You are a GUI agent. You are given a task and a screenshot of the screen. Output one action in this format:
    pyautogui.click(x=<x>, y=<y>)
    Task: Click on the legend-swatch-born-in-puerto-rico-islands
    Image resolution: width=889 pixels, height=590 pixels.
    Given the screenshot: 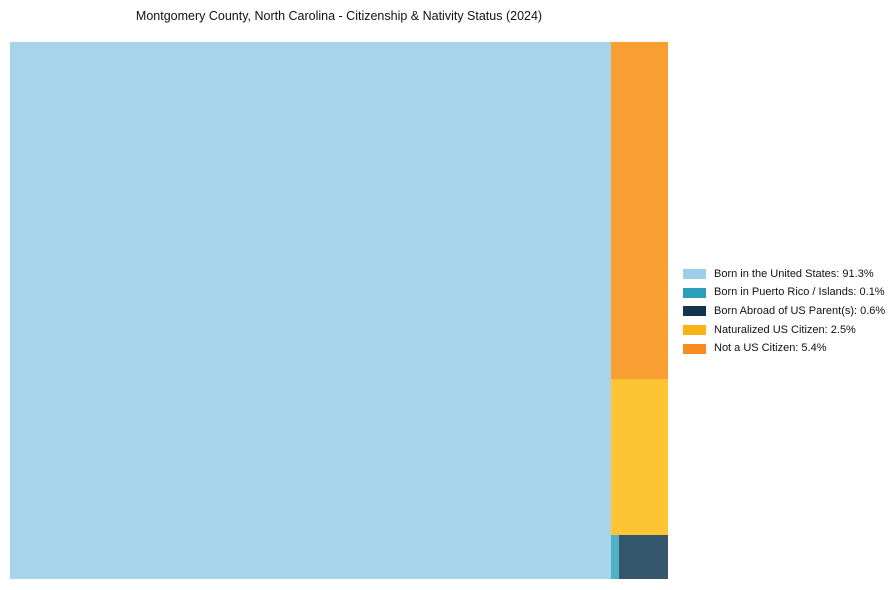 What is the action you would take?
    pyautogui.click(x=694, y=292)
    